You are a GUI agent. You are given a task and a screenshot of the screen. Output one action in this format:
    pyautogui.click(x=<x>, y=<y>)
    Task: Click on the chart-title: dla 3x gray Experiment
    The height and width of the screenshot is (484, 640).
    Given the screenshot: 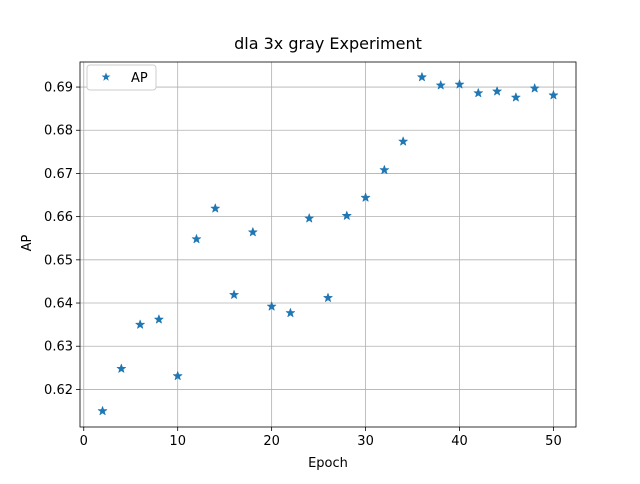 What is the action you would take?
    pyautogui.click(x=328, y=43)
    